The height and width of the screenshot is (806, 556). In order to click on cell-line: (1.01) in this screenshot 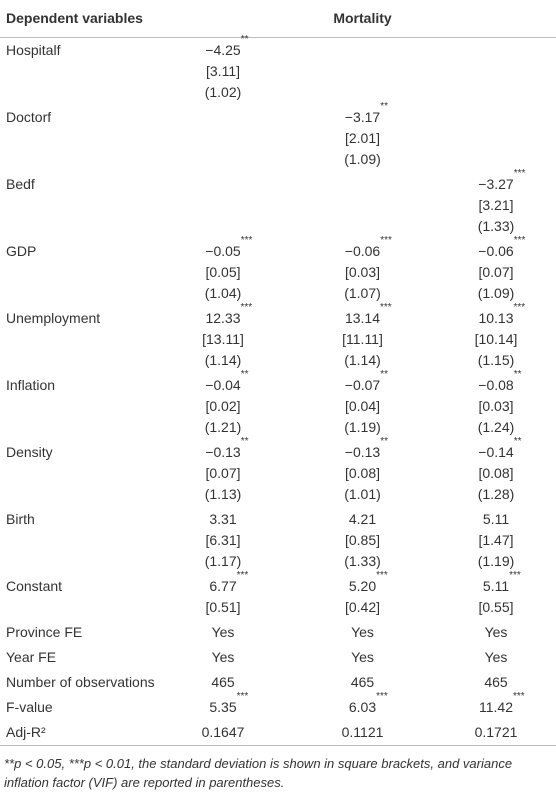, I will do `click(362, 494)`.